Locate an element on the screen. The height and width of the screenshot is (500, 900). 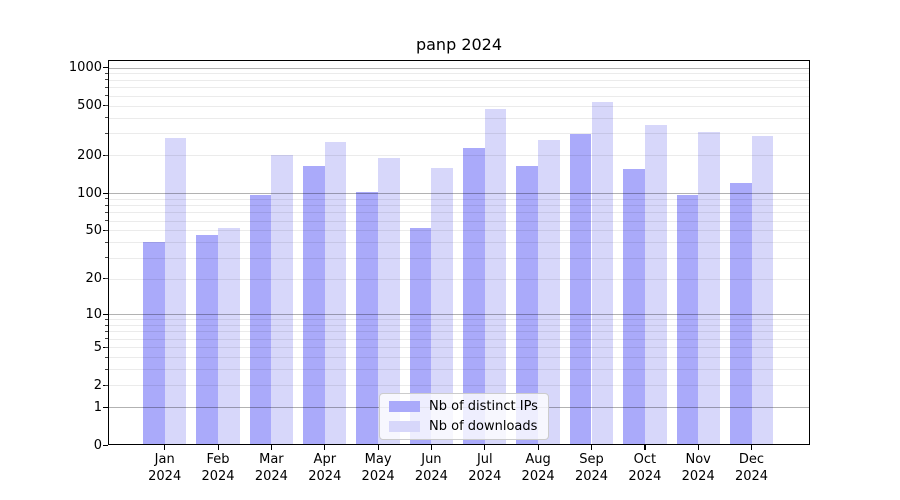
month-label: Jan is located at coordinates (164, 459).